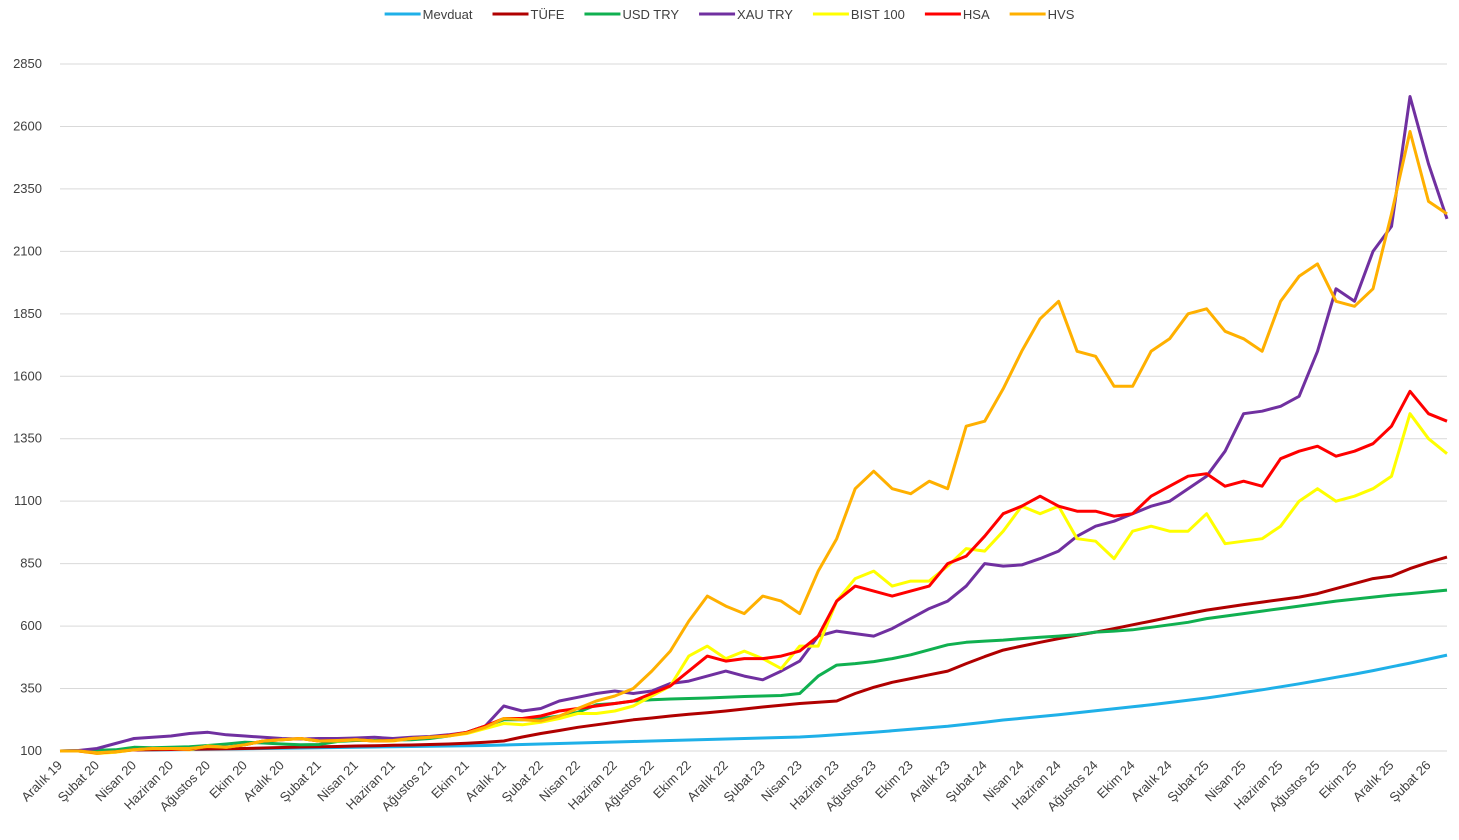 The width and height of the screenshot is (1459, 840). Describe the element at coordinates (765, 14) in the screenshot. I see `legend-label: XAU TRY` at that location.